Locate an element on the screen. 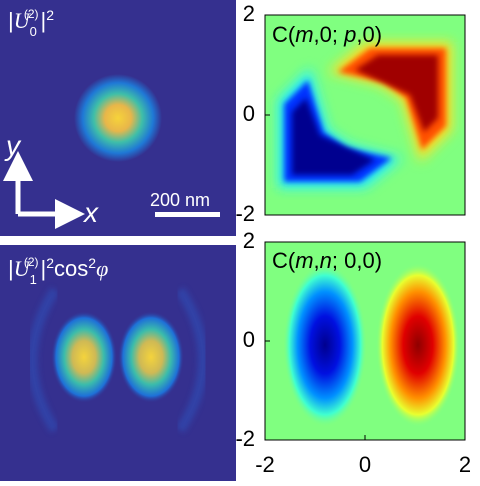 The image size is (480, 486). map-features is located at coordinates (365, 115).